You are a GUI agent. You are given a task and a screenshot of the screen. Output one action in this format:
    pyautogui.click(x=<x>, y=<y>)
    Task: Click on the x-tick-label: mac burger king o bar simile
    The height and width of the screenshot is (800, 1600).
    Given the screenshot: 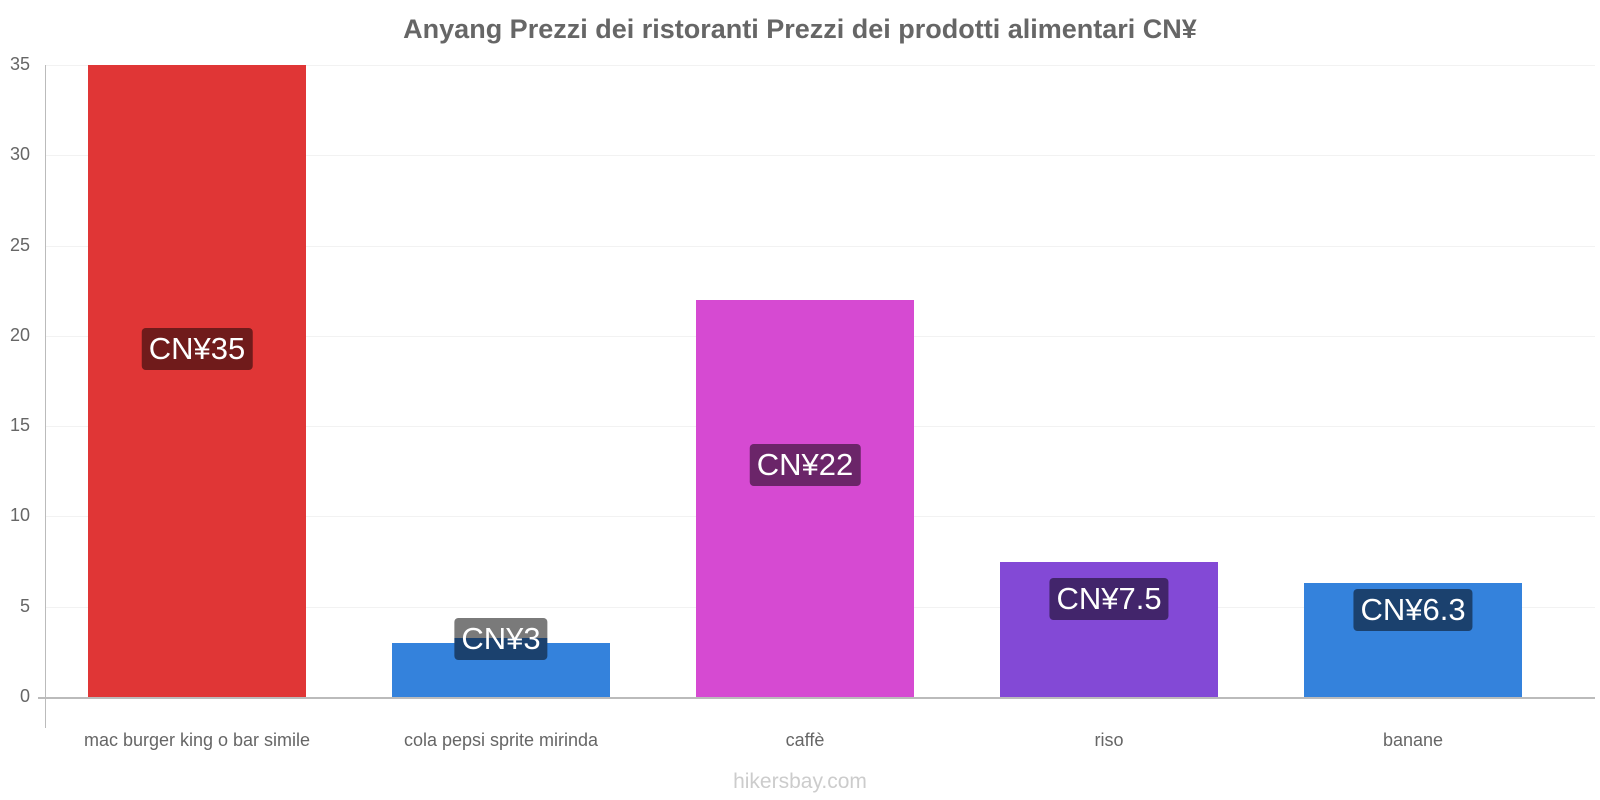 What is the action you would take?
    pyautogui.click(x=197, y=740)
    